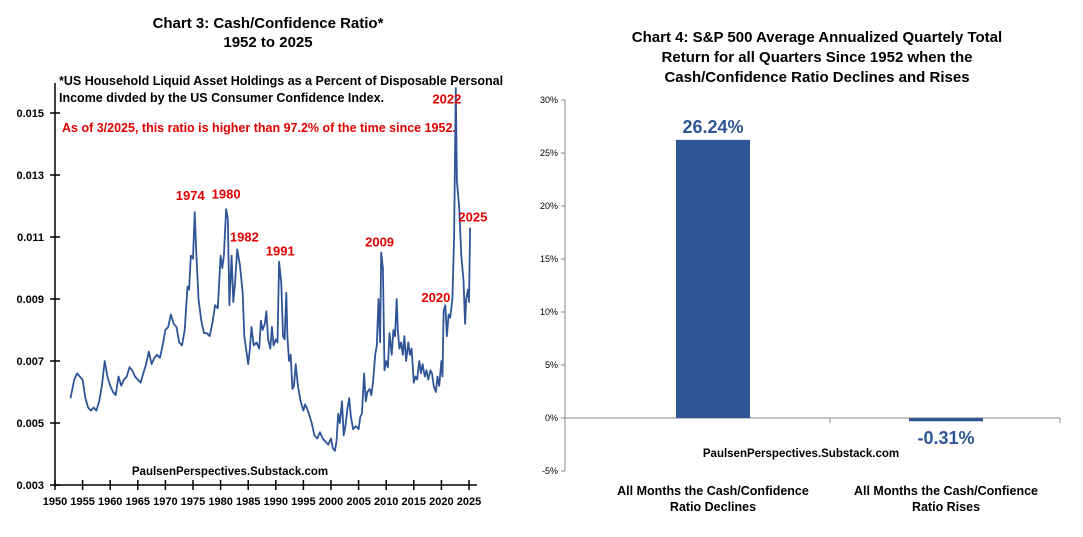 The image size is (1083, 537). What do you see at coordinates (945, 438) in the screenshot?
I see `chart4-data-label: -0.31%` at bounding box center [945, 438].